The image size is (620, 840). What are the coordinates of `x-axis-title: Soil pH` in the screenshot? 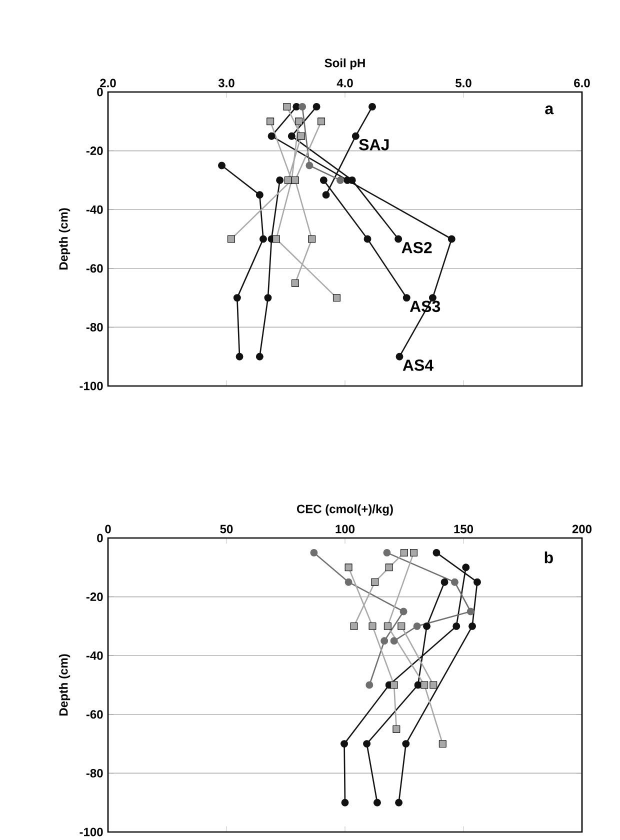 It's located at (344, 64).